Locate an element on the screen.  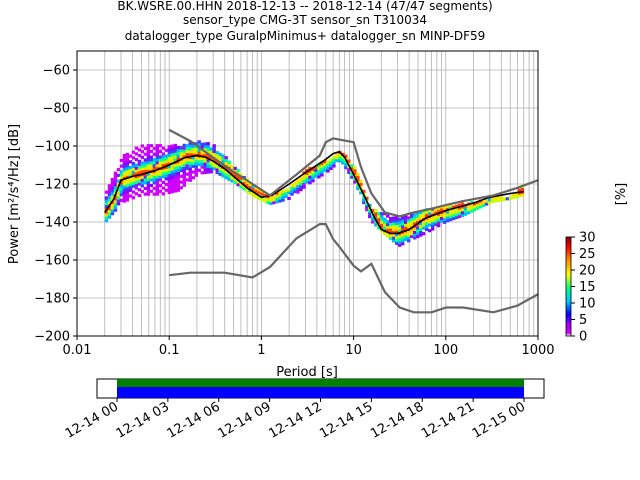
colorbar-tick-label: 20 is located at coordinates (587, 271).